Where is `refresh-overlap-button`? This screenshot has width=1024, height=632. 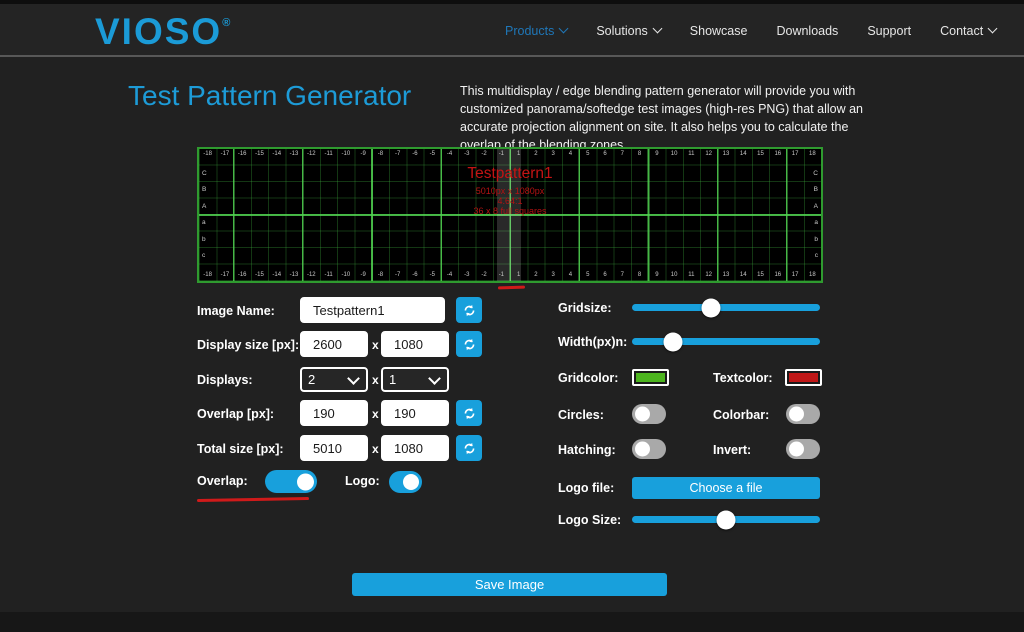
refresh-overlap-button is located at coordinates (469, 413).